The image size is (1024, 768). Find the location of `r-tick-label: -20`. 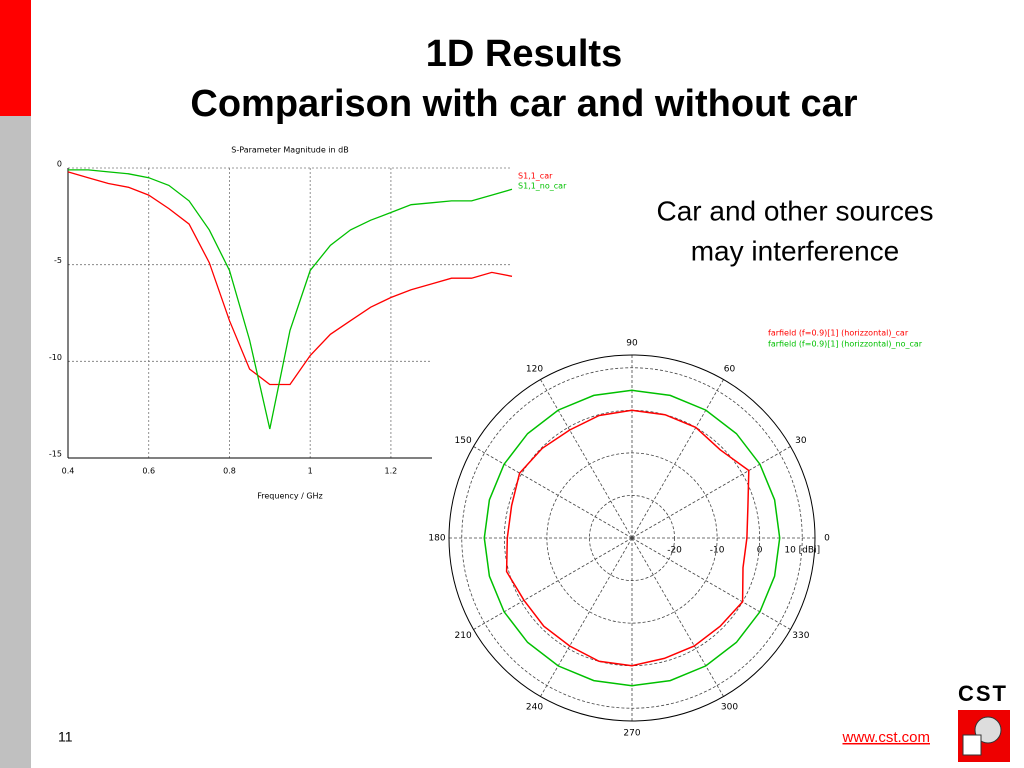

r-tick-label: -20 is located at coordinates (674, 551).